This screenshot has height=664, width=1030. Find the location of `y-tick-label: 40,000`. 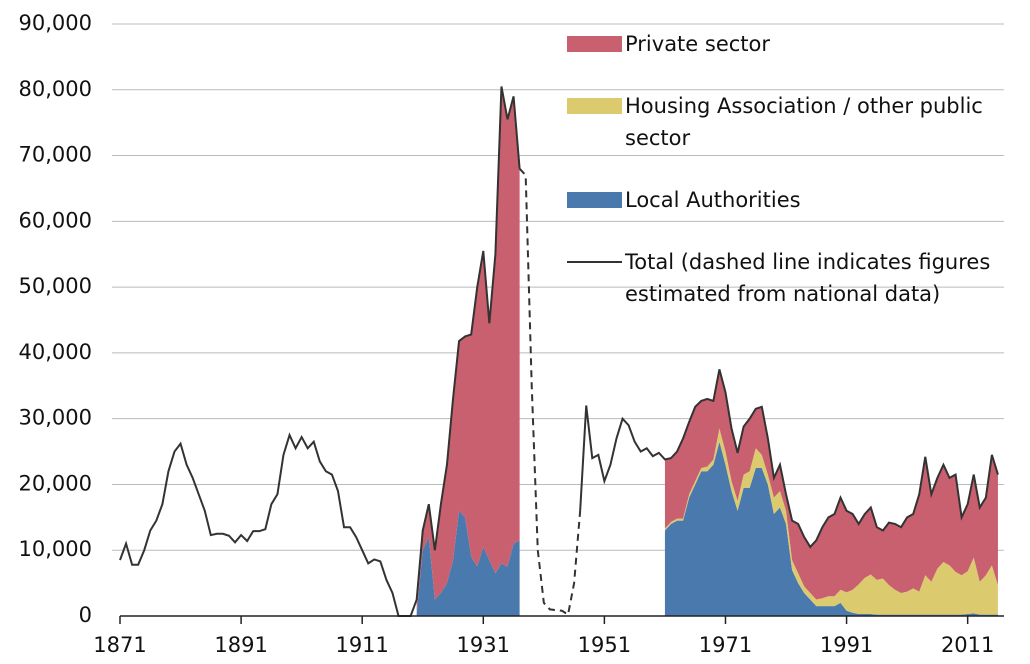

y-tick-label: 40,000 is located at coordinates (55, 352).